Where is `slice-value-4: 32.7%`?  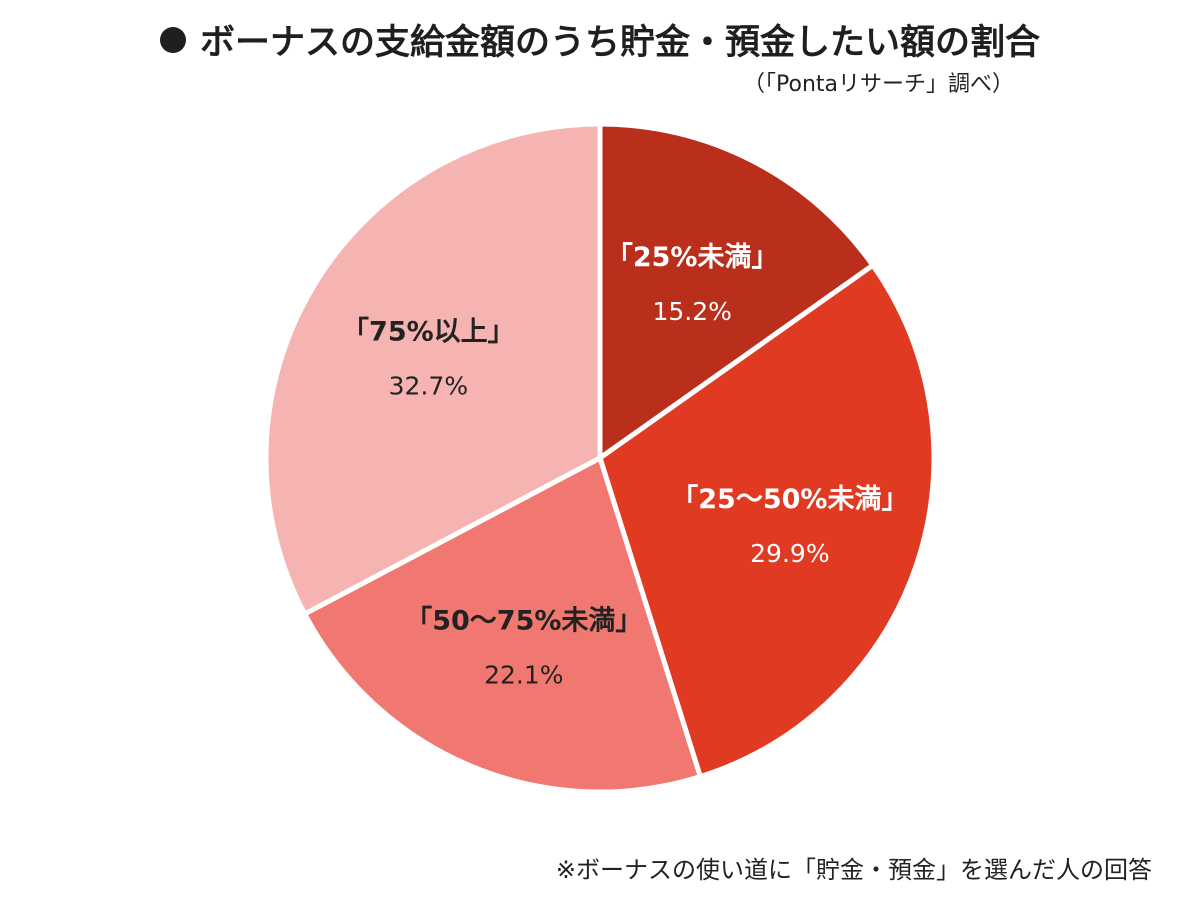
slice-value-4: 32.7% is located at coordinates (428, 386).